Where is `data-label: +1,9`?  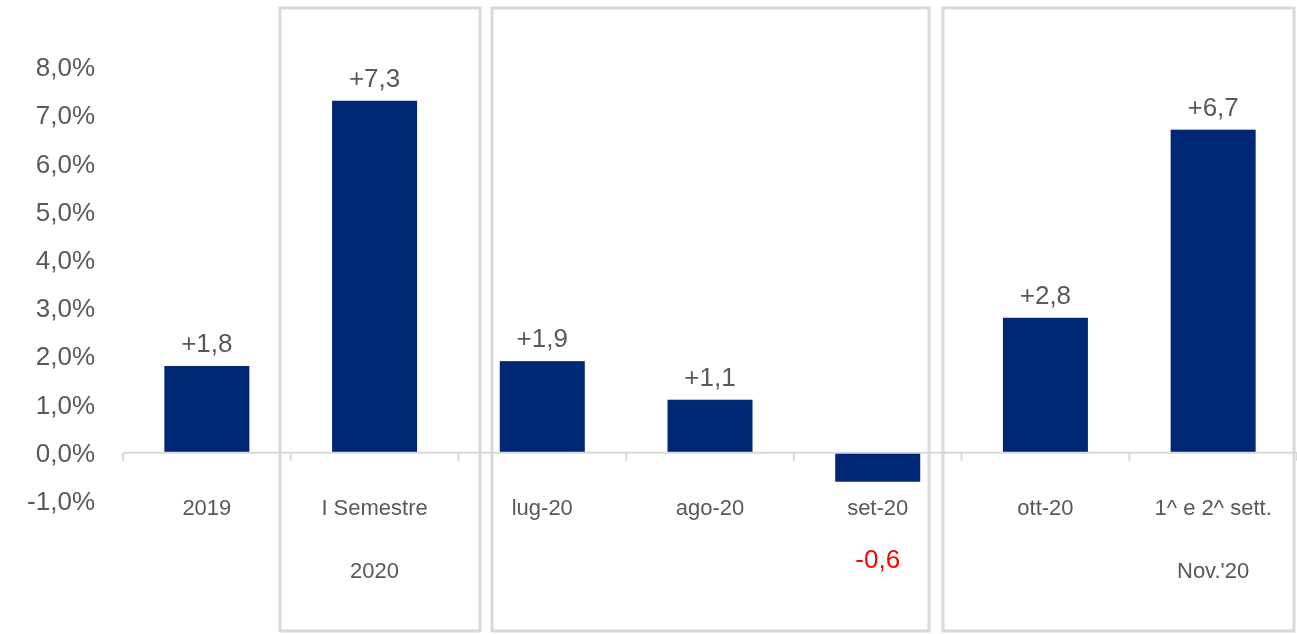
data-label: +1,9 is located at coordinates (542, 338).